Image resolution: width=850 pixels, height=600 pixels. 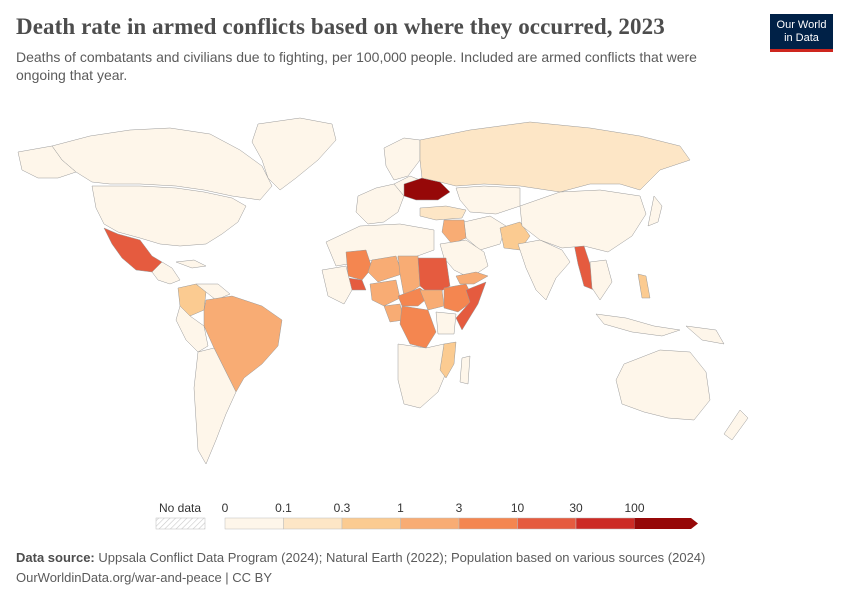 What do you see at coordinates (162, 164) in the screenshot?
I see `region-canada` at bounding box center [162, 164].